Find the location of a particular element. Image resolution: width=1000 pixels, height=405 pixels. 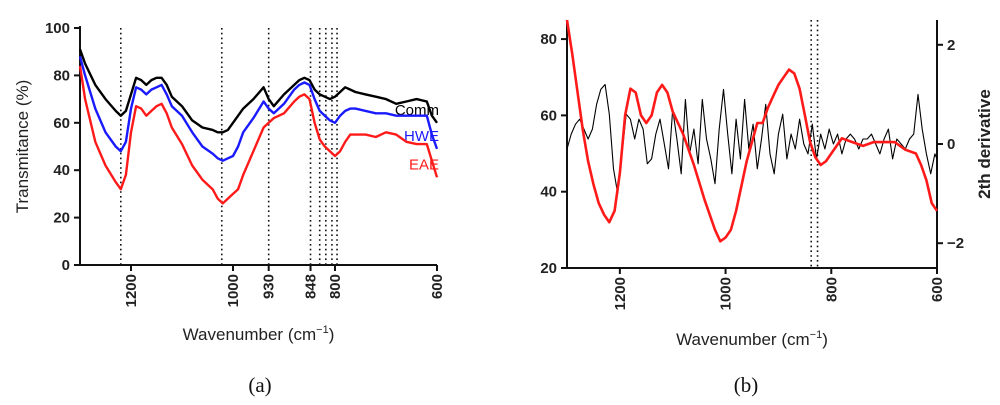

series-line-hwe is located at coordinates (258, 109).